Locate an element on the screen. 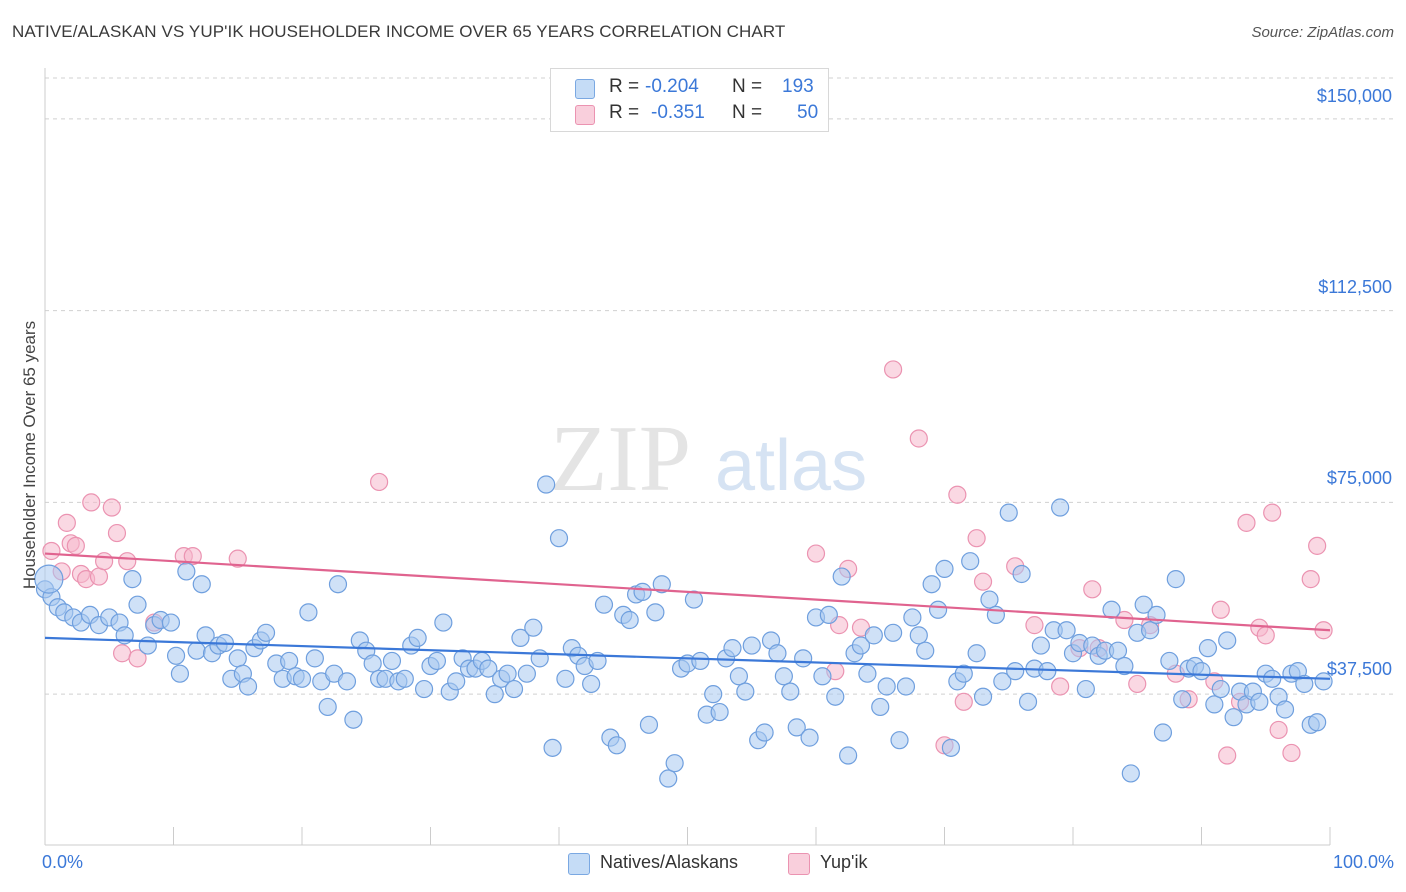 The height and width of the screenshot is (892, 1406). yupik-trend-line is located at coordinates (687, 592).